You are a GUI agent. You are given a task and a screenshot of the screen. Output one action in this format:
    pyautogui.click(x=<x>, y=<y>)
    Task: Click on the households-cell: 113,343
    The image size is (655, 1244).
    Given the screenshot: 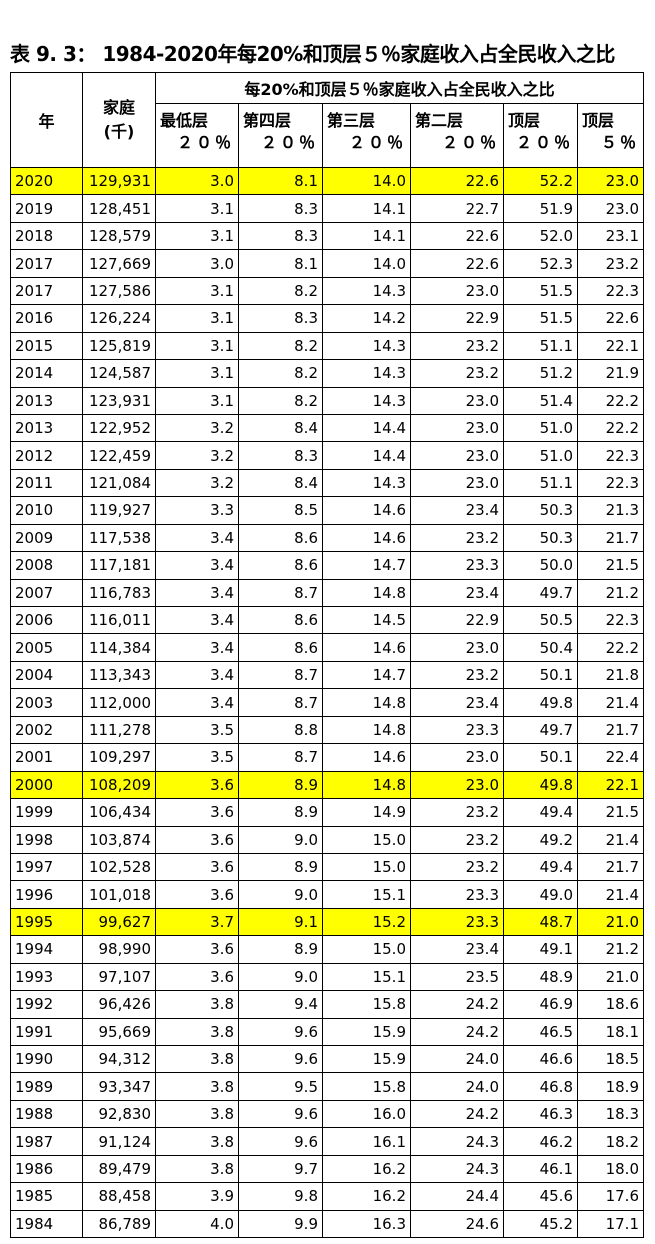 What is the action you would take?
    pyautogui.click(x=119, y=675)
    